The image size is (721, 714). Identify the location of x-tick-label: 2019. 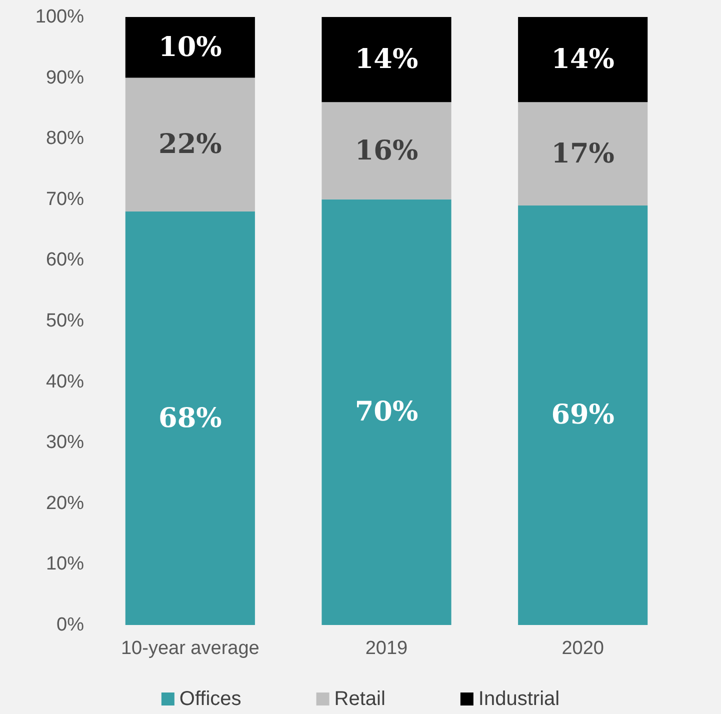
(386, 648).